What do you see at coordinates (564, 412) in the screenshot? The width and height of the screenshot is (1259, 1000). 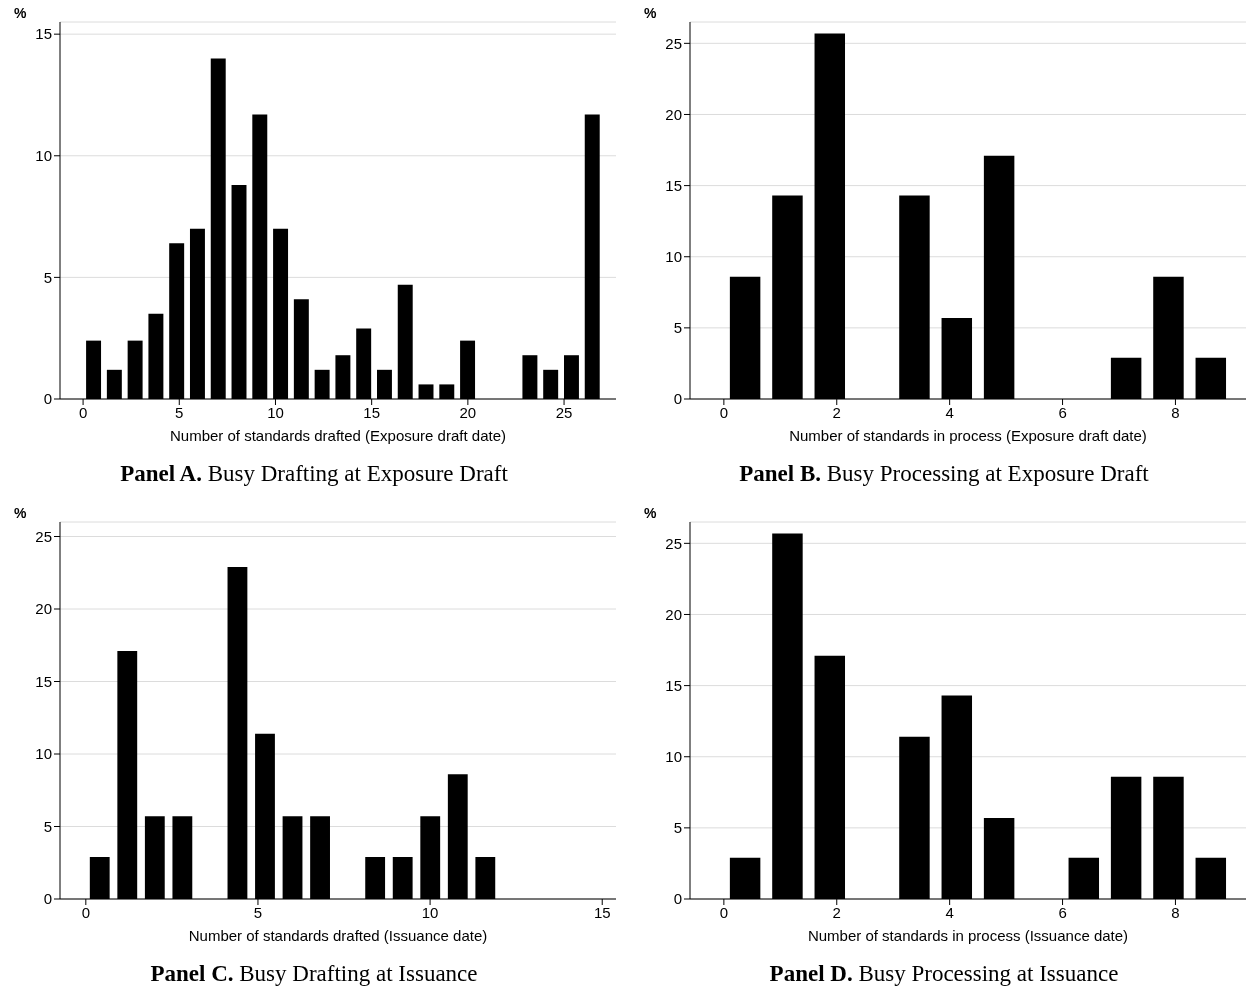 I see `x-tick-label: 25` at bounding box center [564, 412].